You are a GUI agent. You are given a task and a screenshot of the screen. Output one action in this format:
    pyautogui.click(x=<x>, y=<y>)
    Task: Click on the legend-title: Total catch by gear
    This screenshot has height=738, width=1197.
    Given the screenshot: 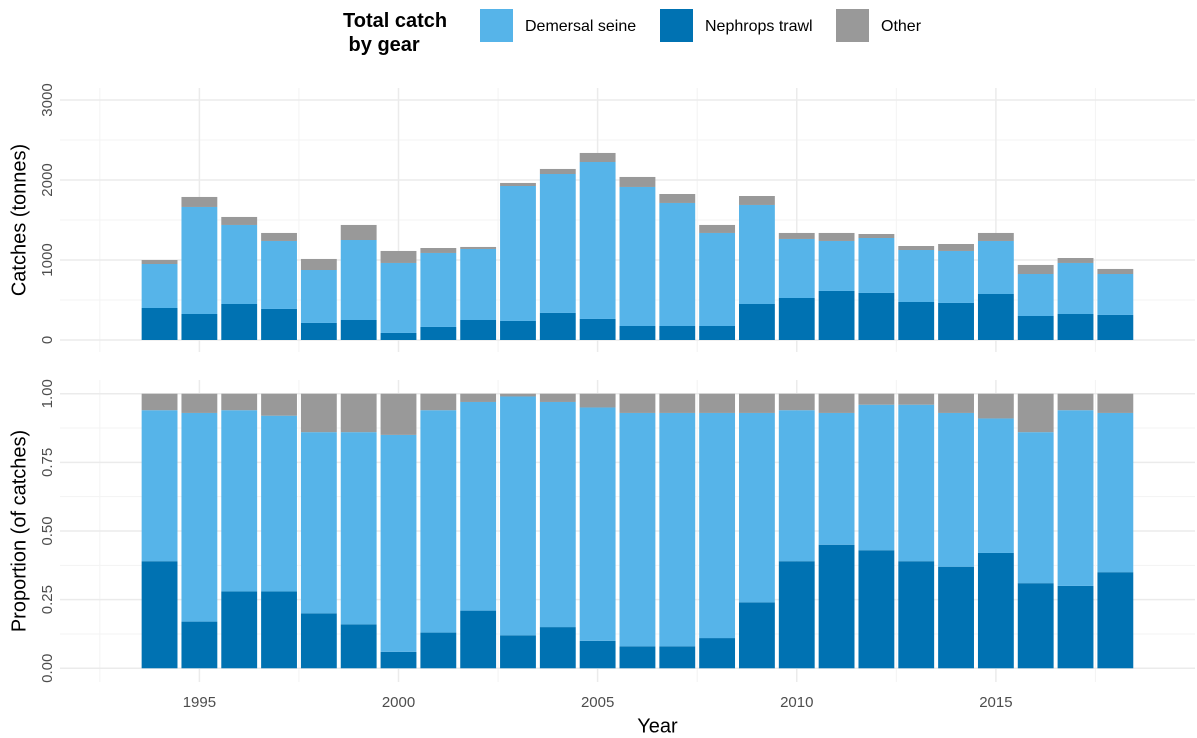 What is the action you would take?
    pyautogui.click(x=395, y=33)
    